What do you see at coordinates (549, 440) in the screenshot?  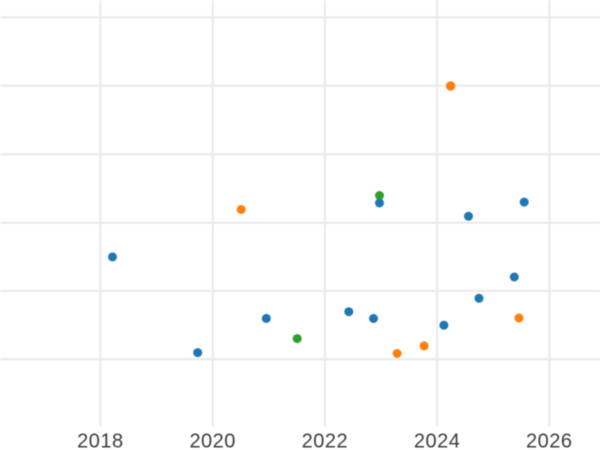 I see `svg-text: 2026` at bounding box center [549, 440].